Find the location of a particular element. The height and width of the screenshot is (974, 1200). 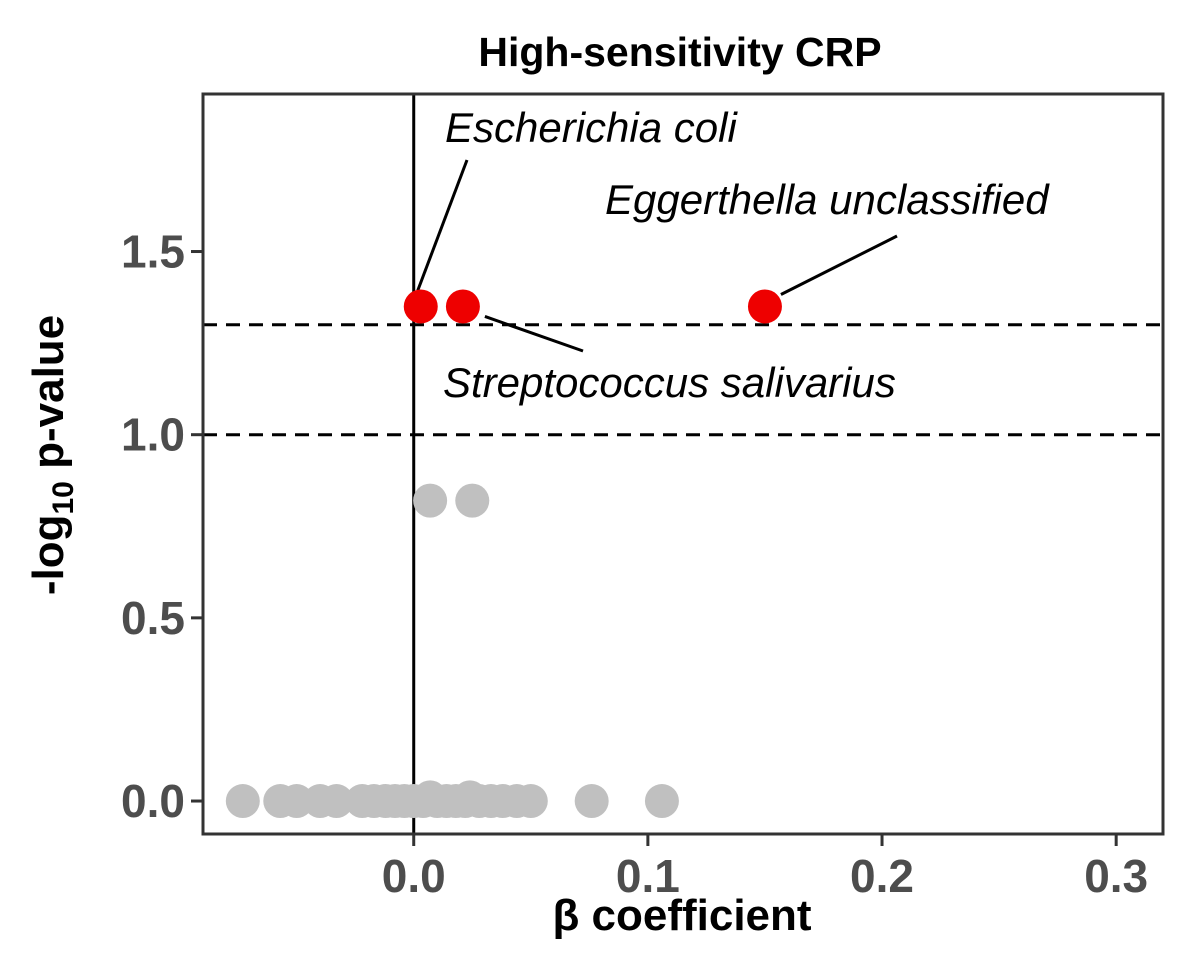

x-tick-label-0: 0.0 is located at coordinates (414, 876).